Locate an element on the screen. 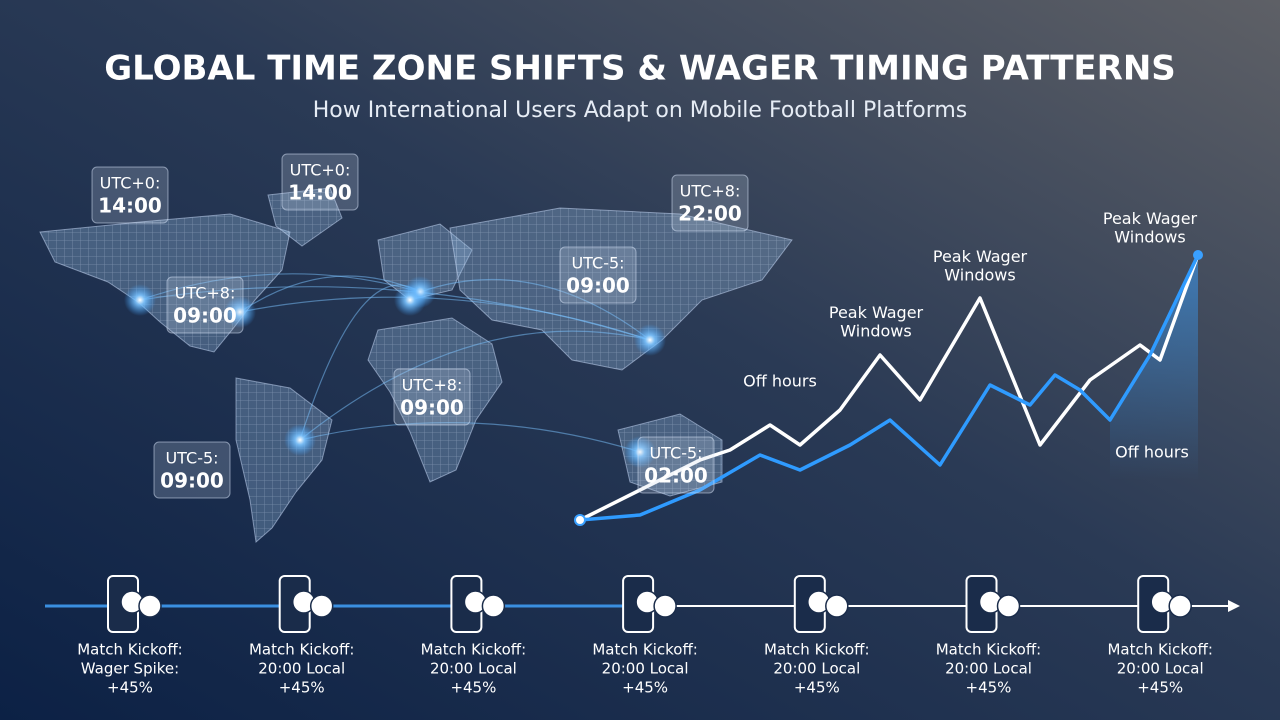 The height and width of the screenshot is (720, 1280). trend-start is located at coordinates (580, 520).